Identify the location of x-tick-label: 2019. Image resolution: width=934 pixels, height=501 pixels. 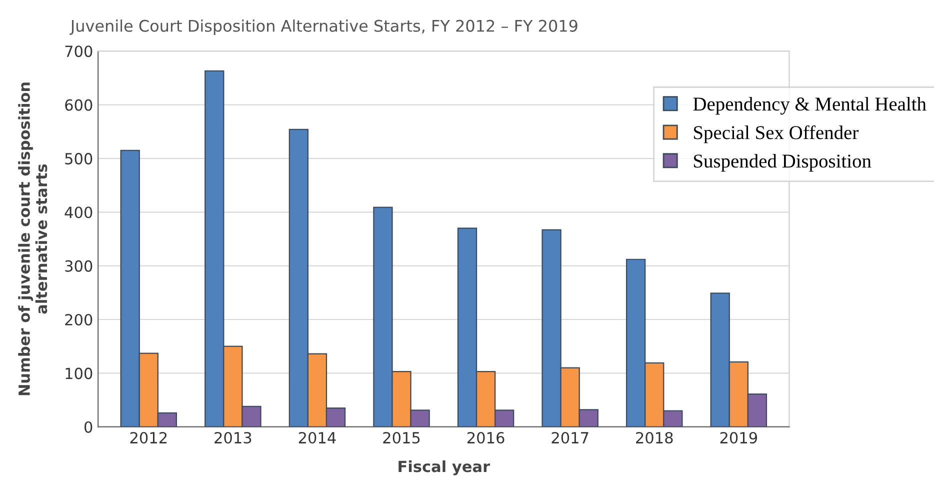
(739, 438).